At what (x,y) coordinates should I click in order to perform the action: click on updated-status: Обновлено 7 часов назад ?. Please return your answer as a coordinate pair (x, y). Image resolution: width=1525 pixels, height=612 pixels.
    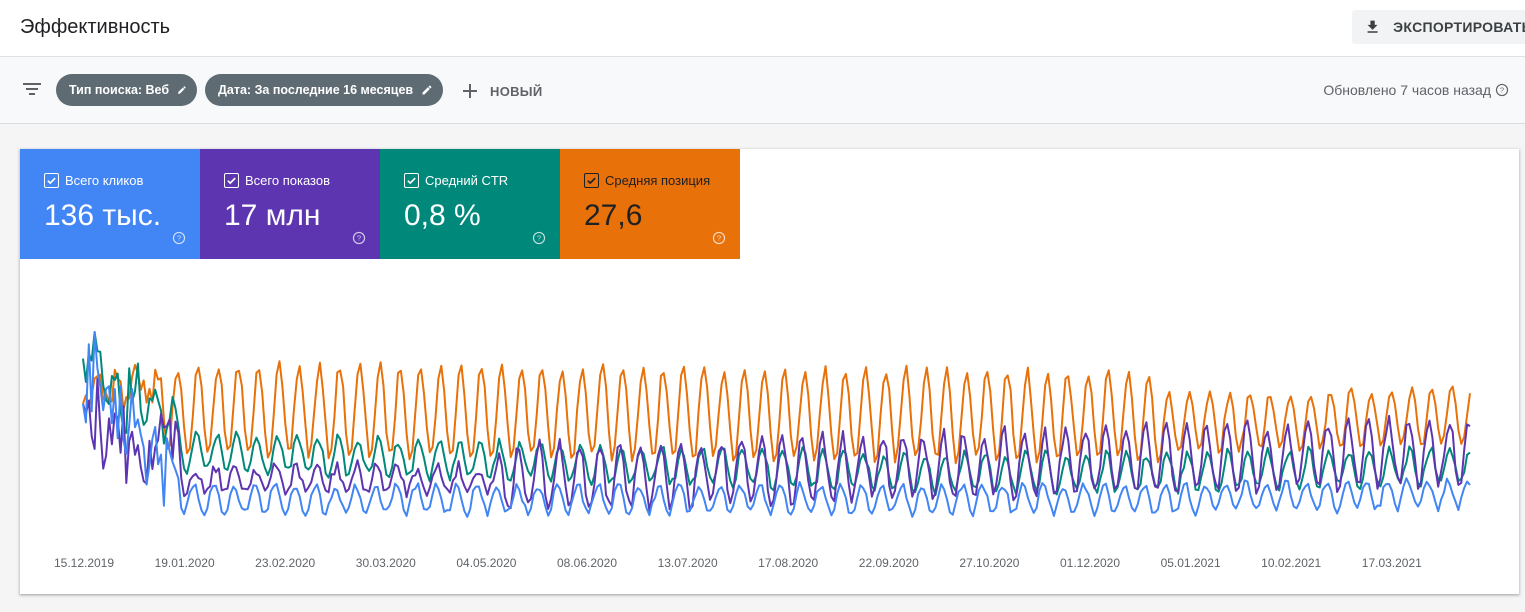
    Looking at the image, I should click on (1416, 90).